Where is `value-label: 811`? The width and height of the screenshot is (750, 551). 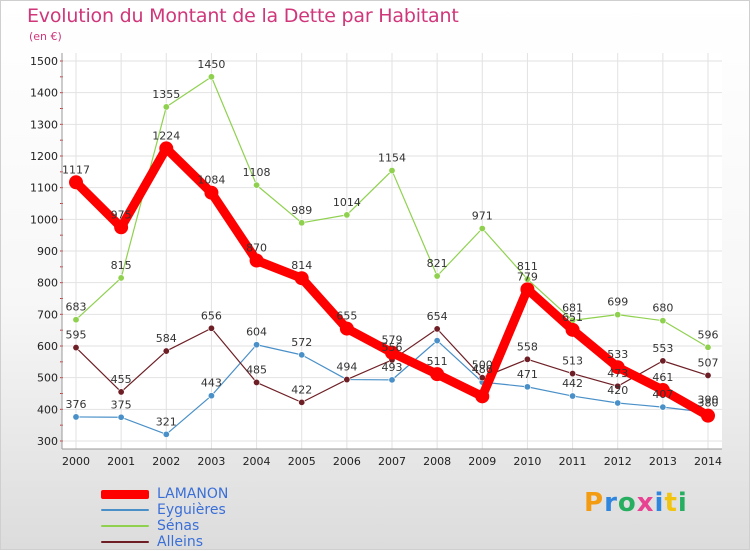 value-label: 811 is located at coordinates (527, 266).